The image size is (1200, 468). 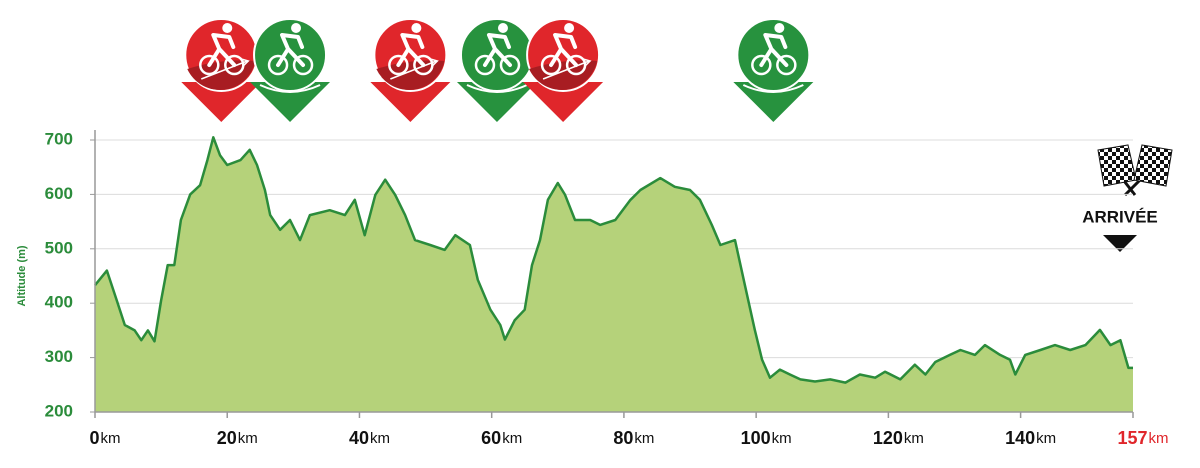 What do you see at coordinates (756, 438) in the screenshot?
I see `x-tick-value: 100` at bounding box center [756, 438].